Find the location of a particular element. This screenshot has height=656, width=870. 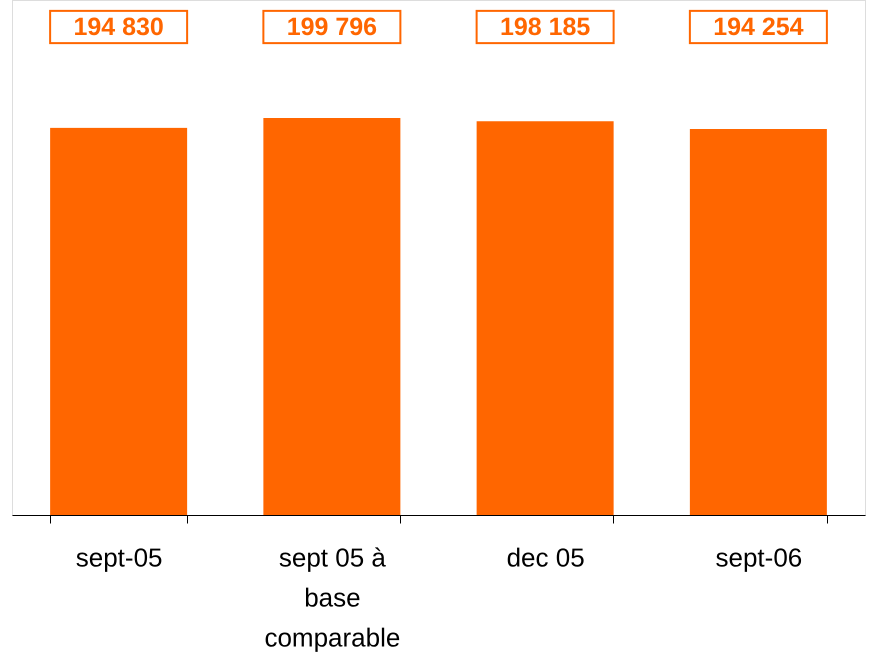

data-label: 194 830 is located at coordinates (118, 27).